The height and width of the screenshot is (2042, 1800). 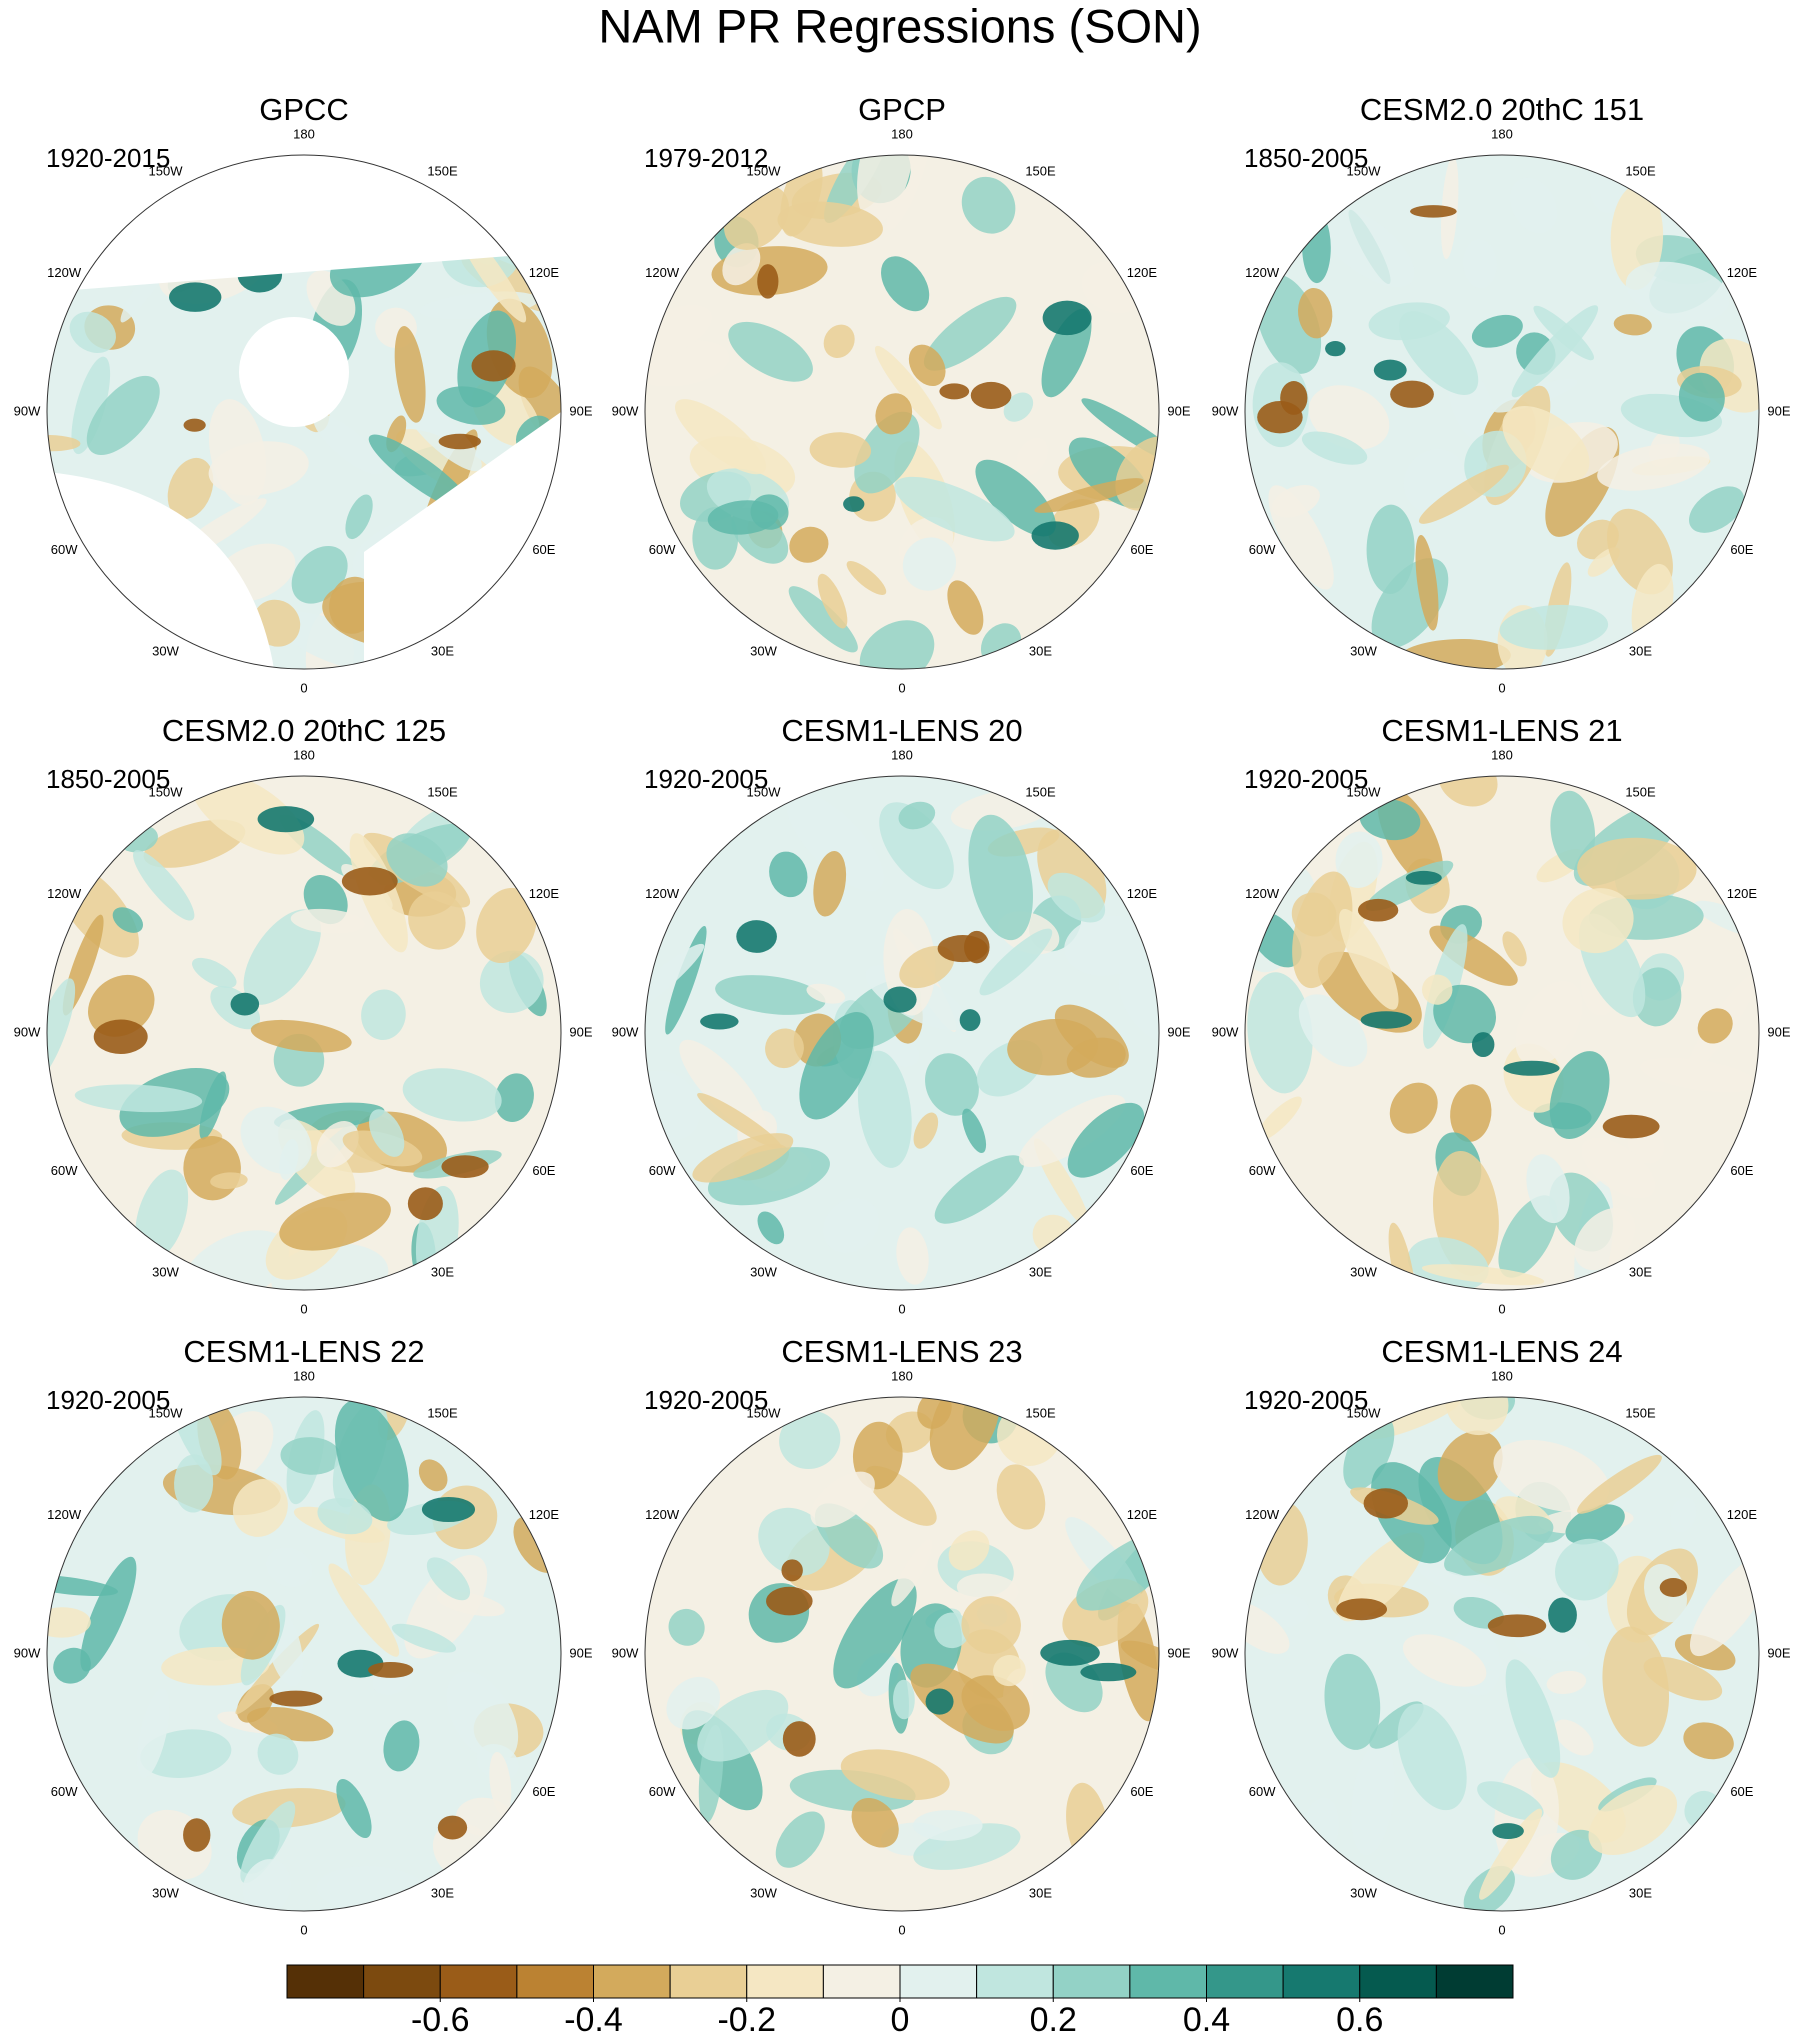 What do you see at coordinates (294, 372) in the screenshot?
I see `missing-data` at bounding box center [294, 372].